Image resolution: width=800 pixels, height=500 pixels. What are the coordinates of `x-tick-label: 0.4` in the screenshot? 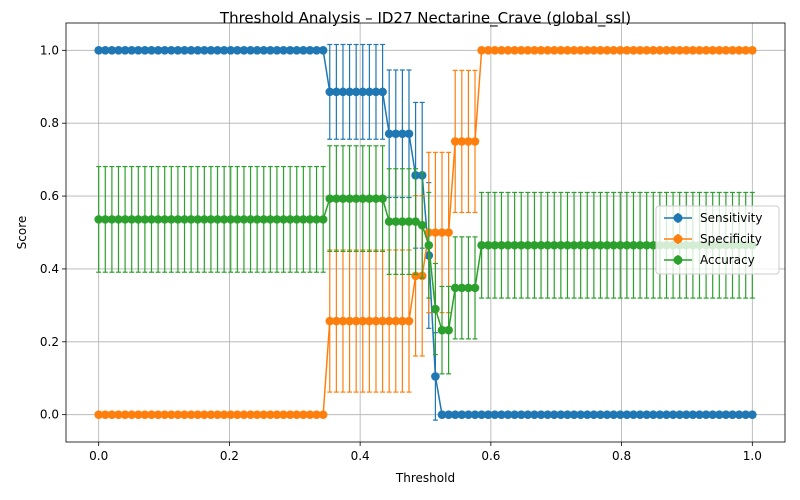 It's located at (360, 456).